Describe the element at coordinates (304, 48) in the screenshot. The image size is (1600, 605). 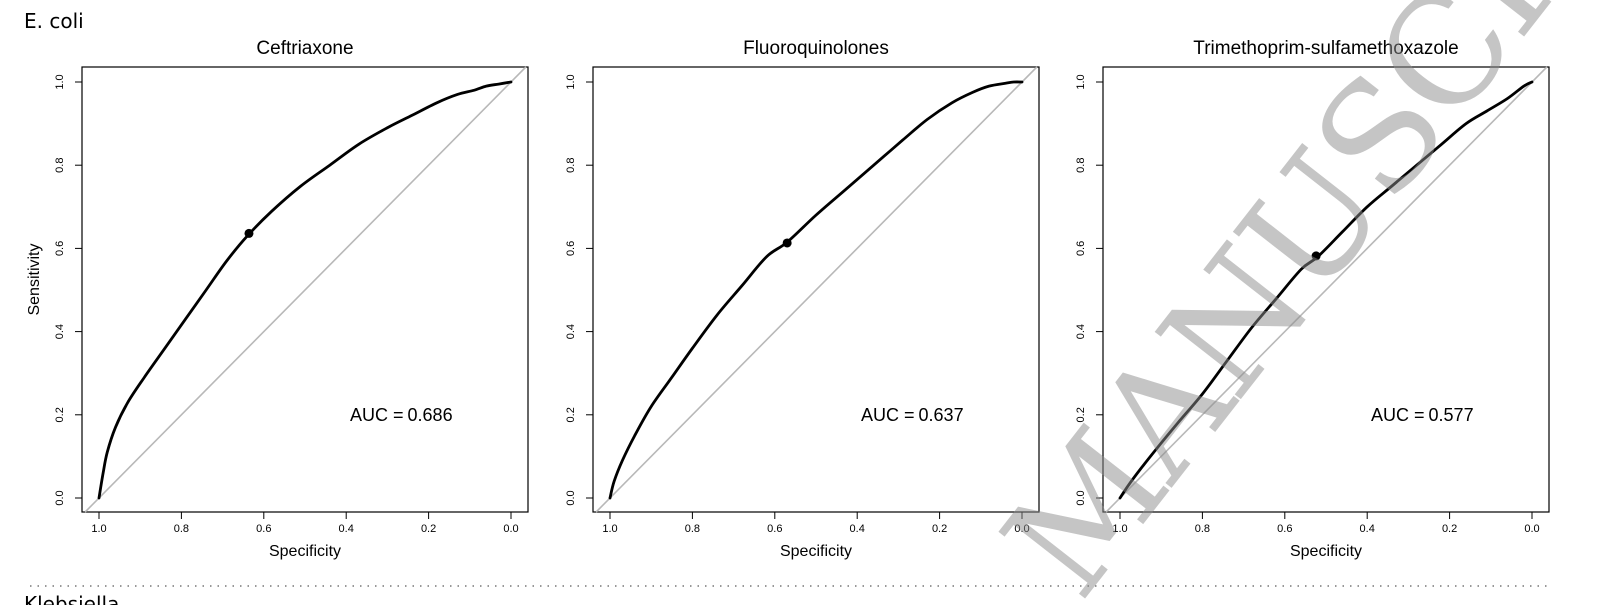
I see `panel-title: Ceftriaxone` at that location.